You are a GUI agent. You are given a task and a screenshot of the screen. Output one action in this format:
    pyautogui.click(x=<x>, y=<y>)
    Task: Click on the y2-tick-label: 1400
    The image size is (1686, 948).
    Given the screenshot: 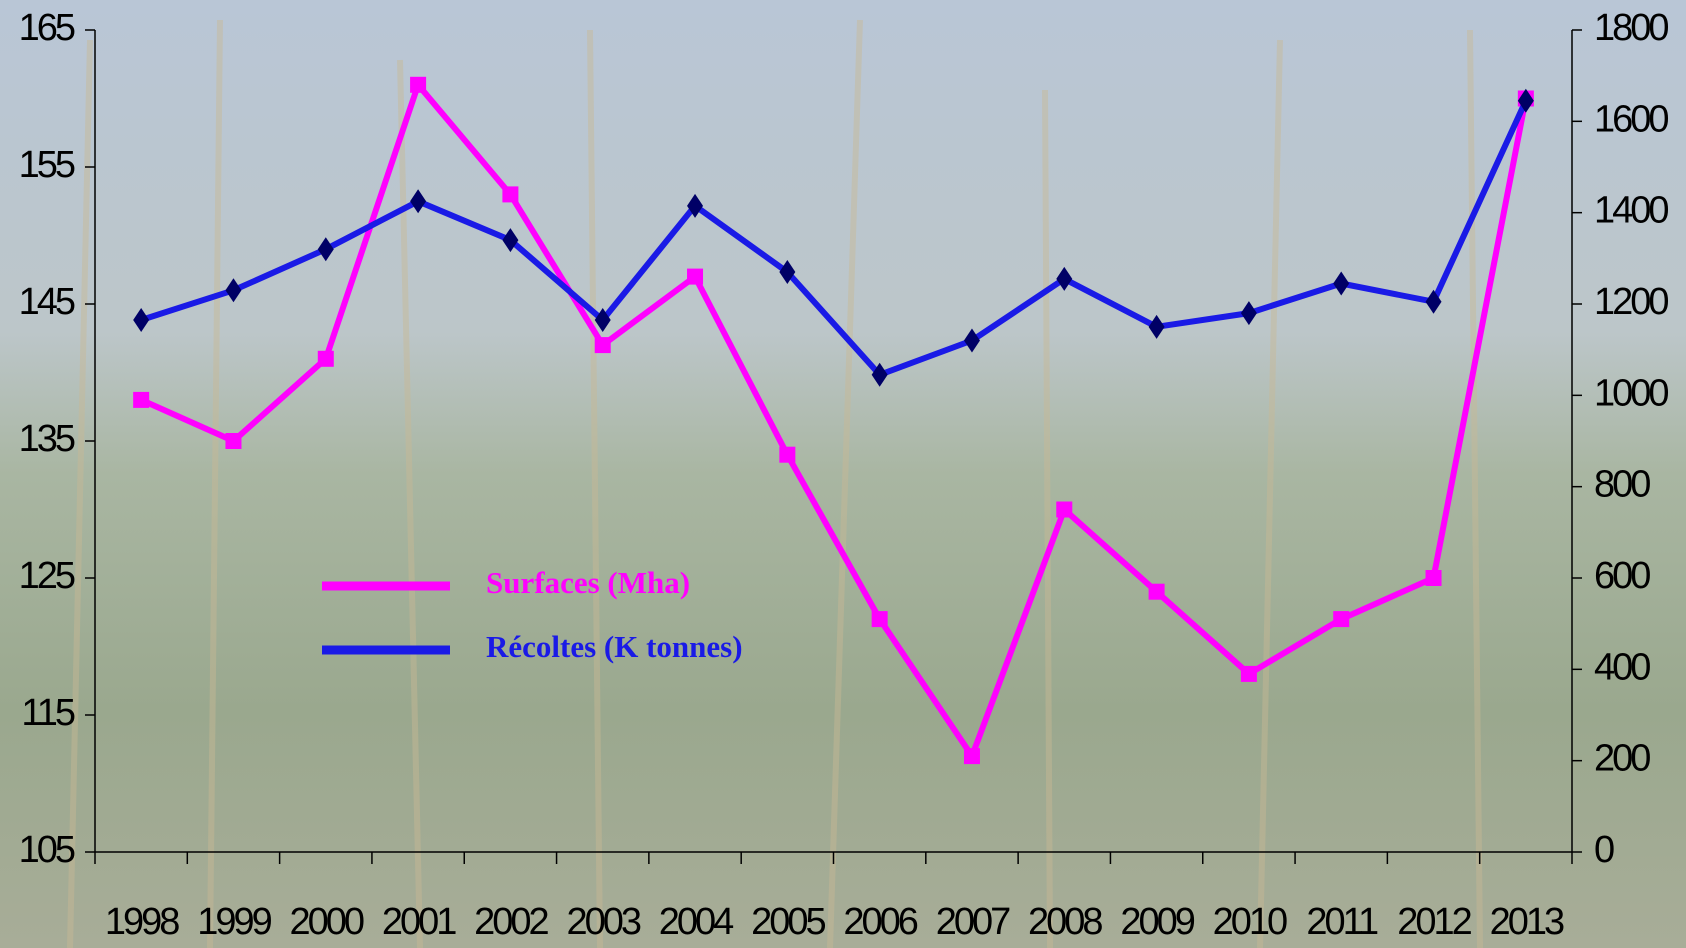 What is the action you would take?
    pyautogui.click(x=1631, y=211)
    